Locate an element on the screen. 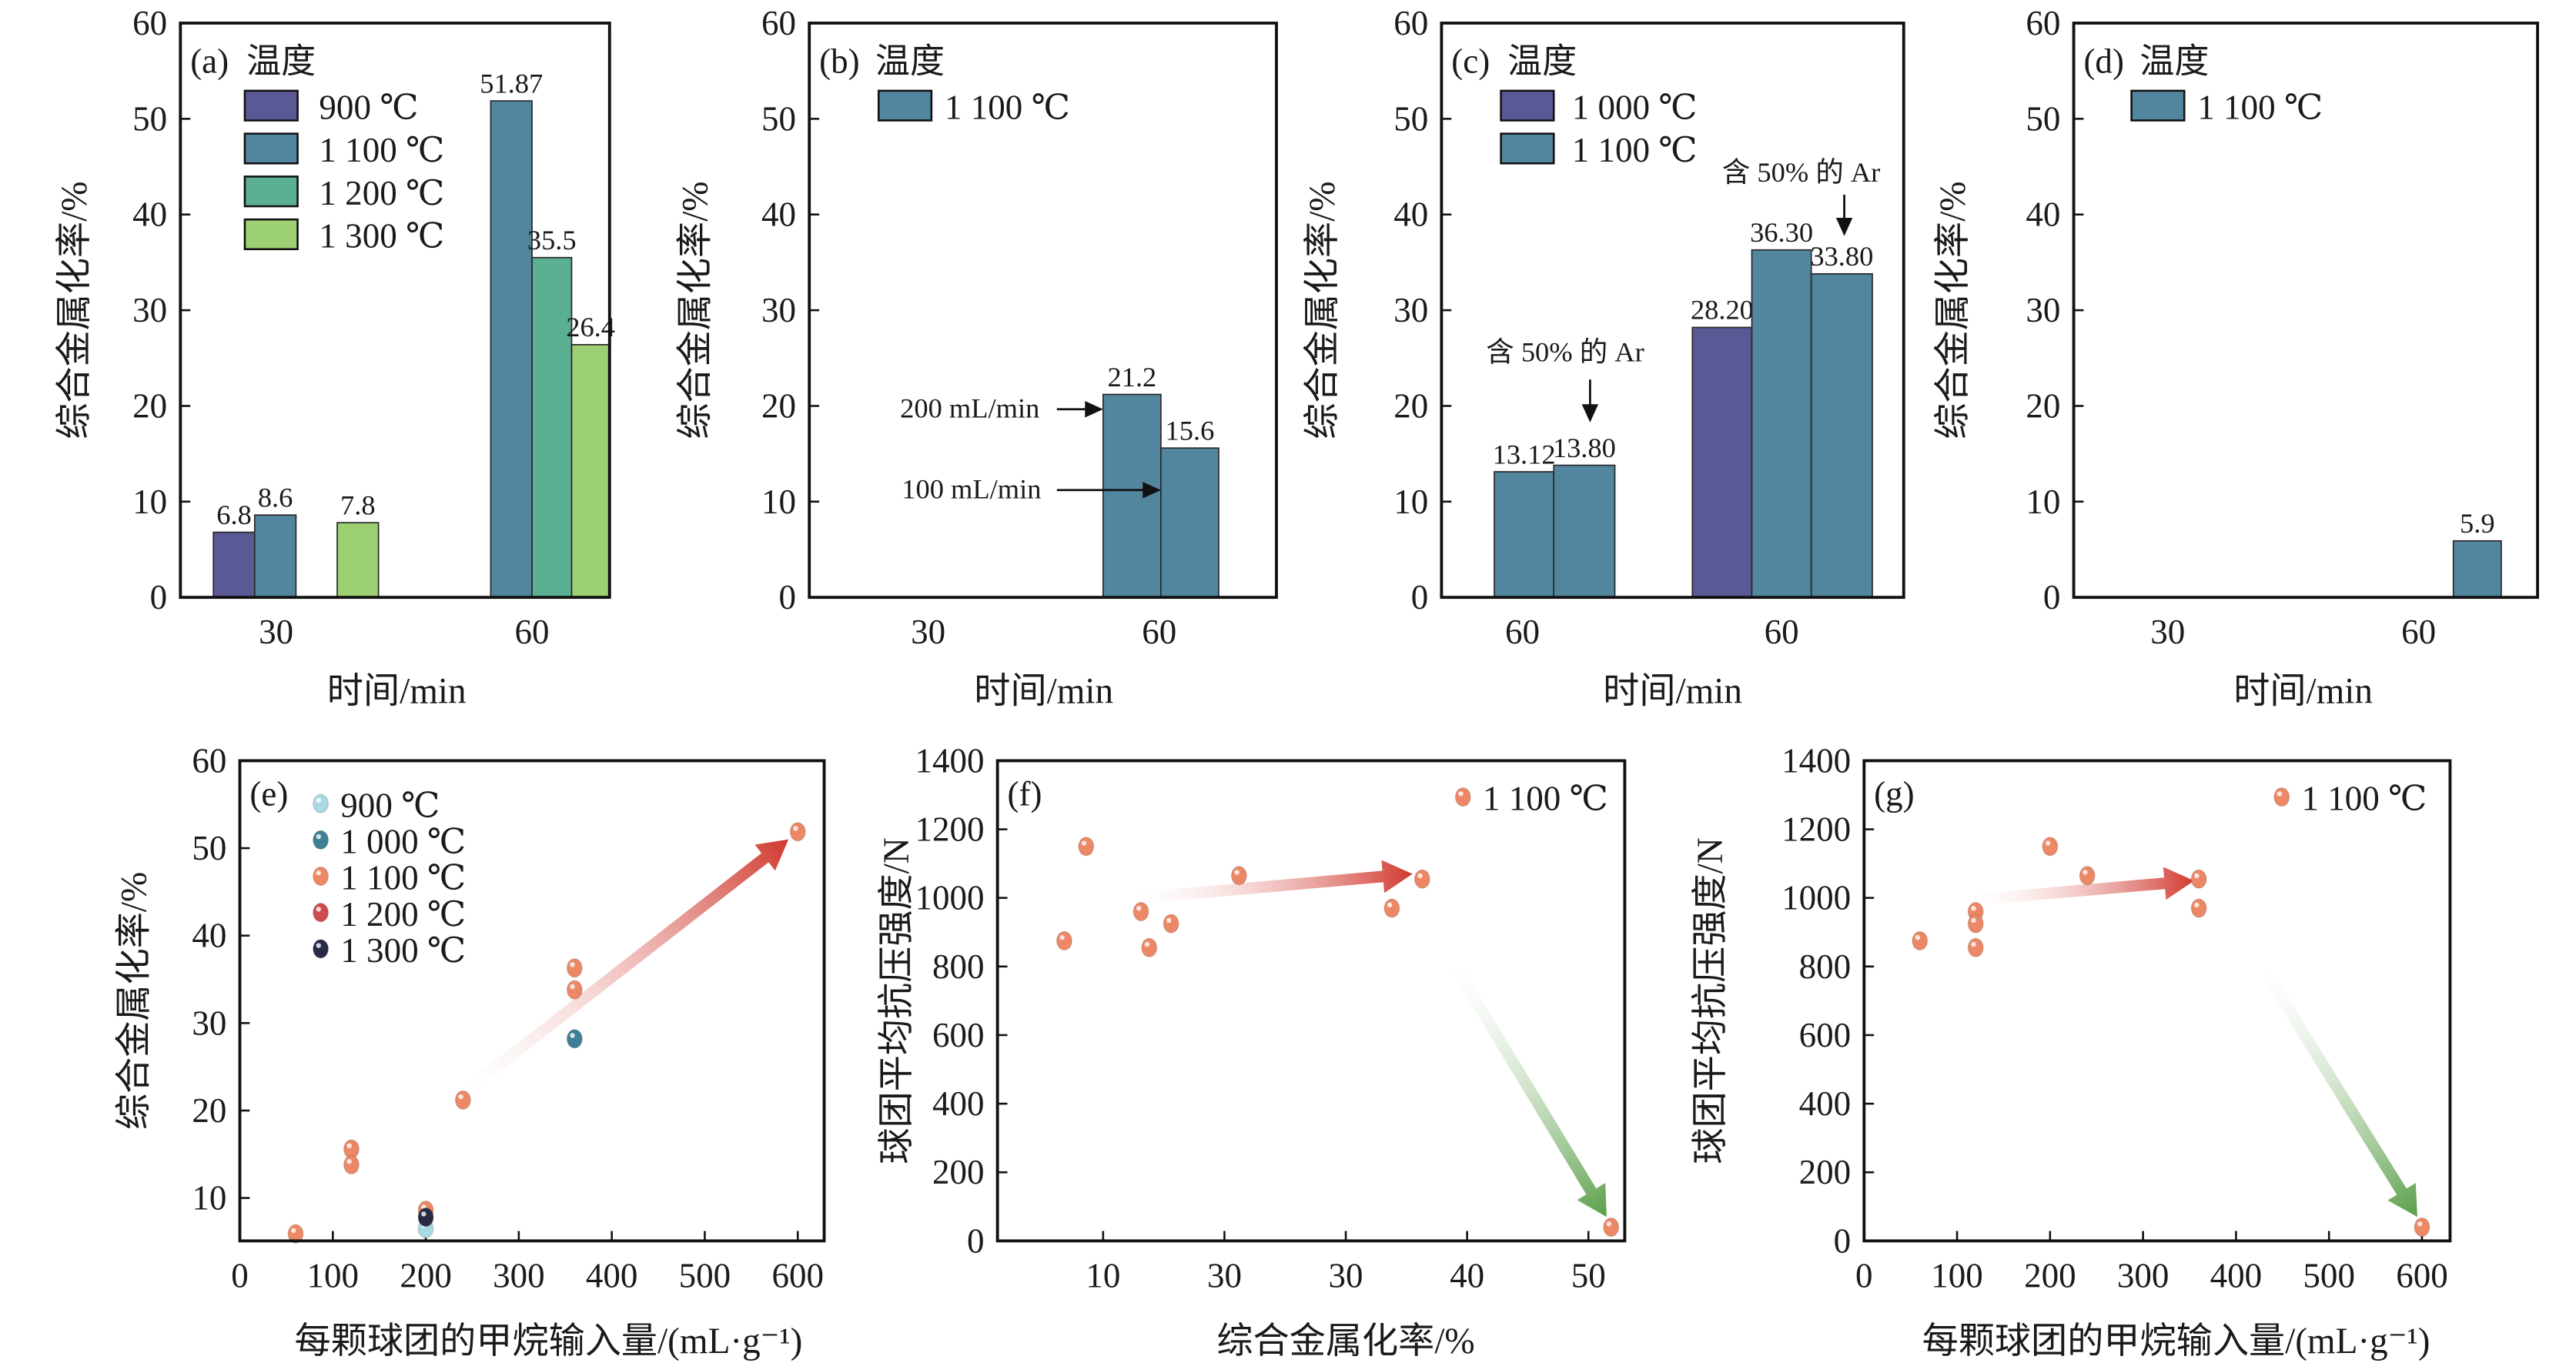 The width and height of the screenshot is (2576, 1363). legend-label: 1 200 ℃ is located at coordinates (403, 914).